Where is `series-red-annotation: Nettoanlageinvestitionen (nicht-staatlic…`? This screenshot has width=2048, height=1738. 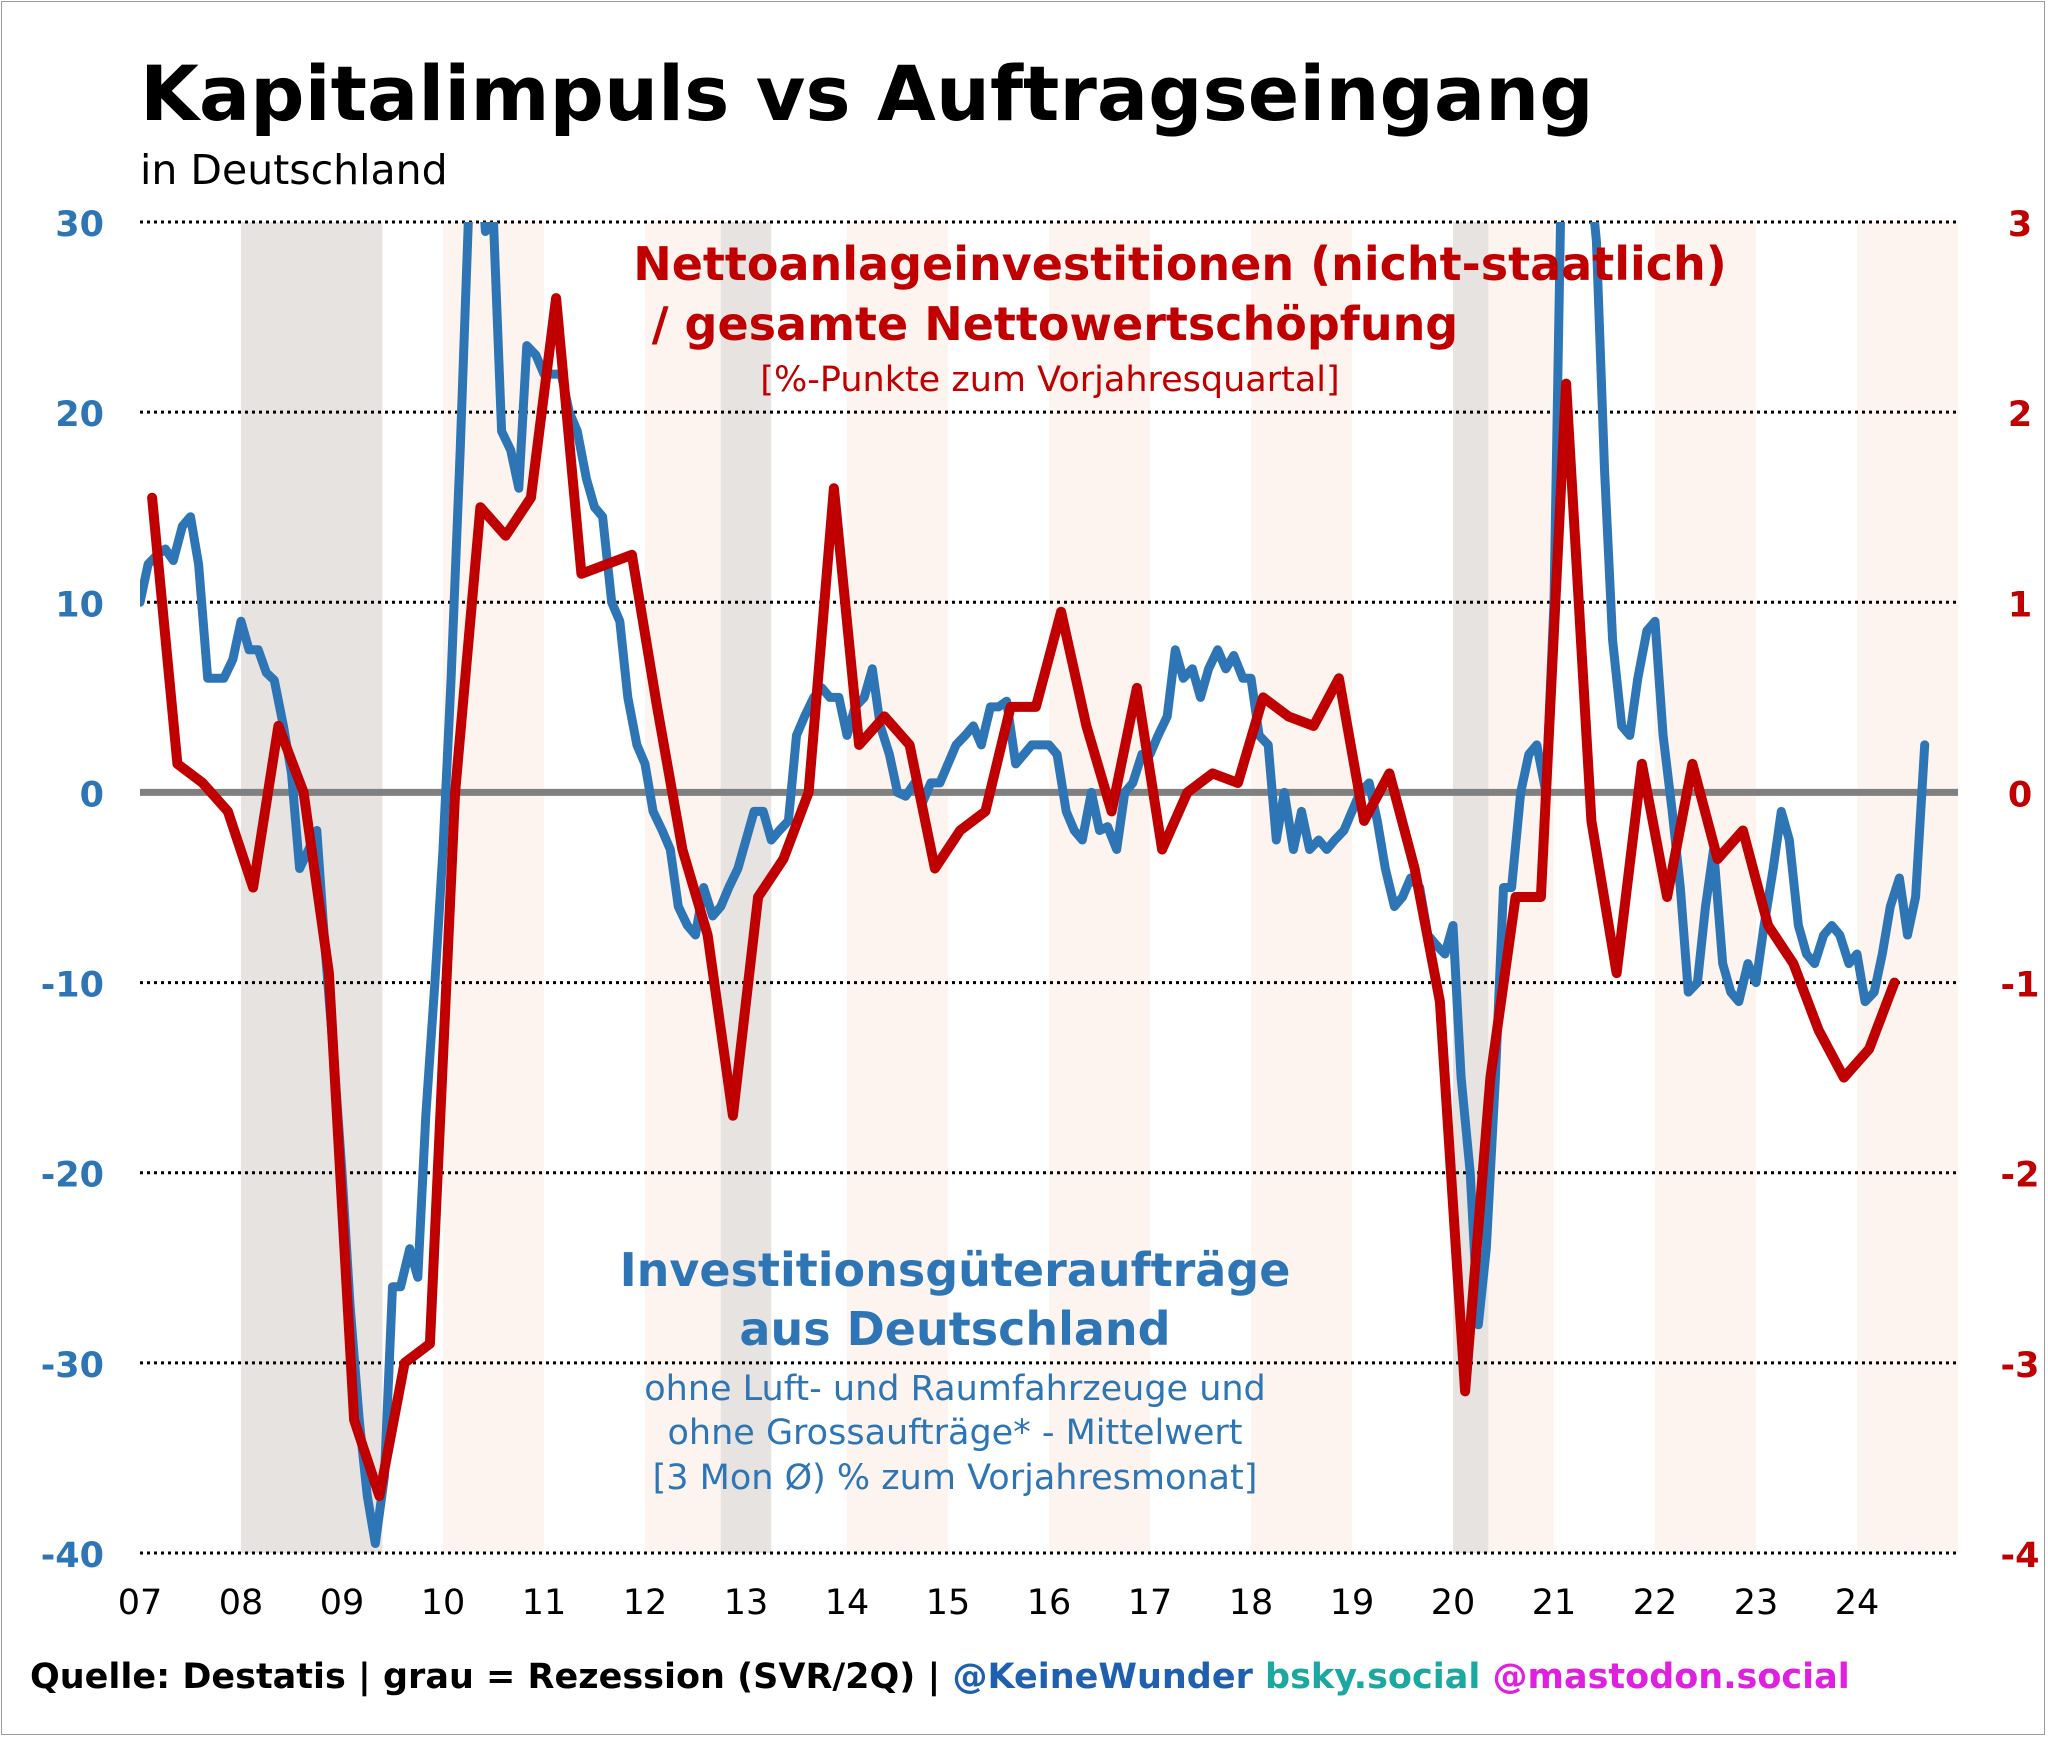 series-red-annotation: Nettoanlageinvestitionen (nicht-staatlic… is located at coordinates (1180, 318).